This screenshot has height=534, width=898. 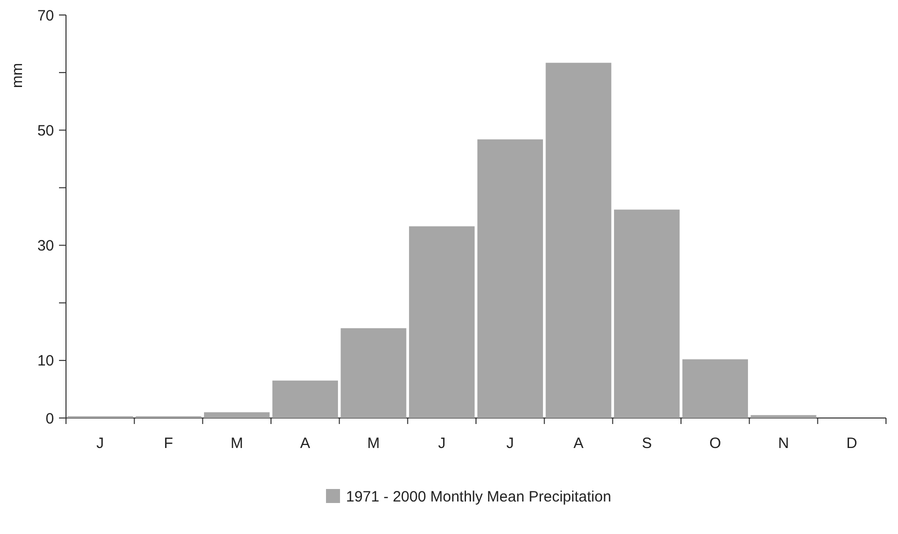 I want to click on x-tick-label: O, so click(x=715, y=443).